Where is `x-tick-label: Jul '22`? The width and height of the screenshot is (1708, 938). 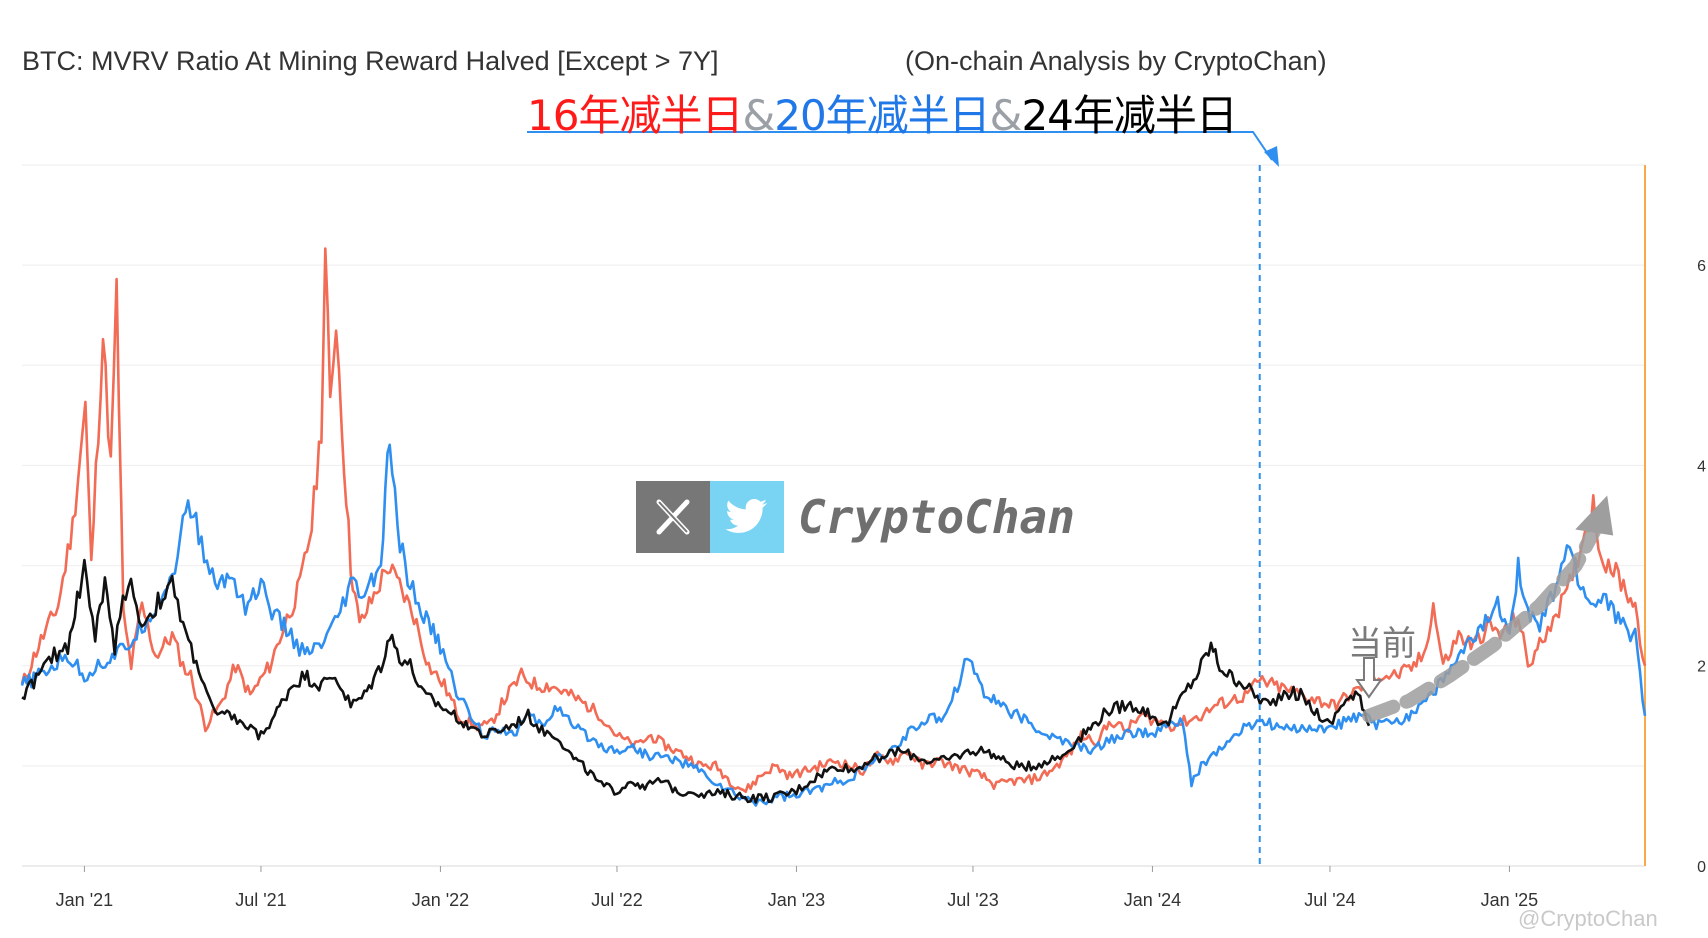
x-tick-label: Jul '22 is located at coordinates (616, 900).